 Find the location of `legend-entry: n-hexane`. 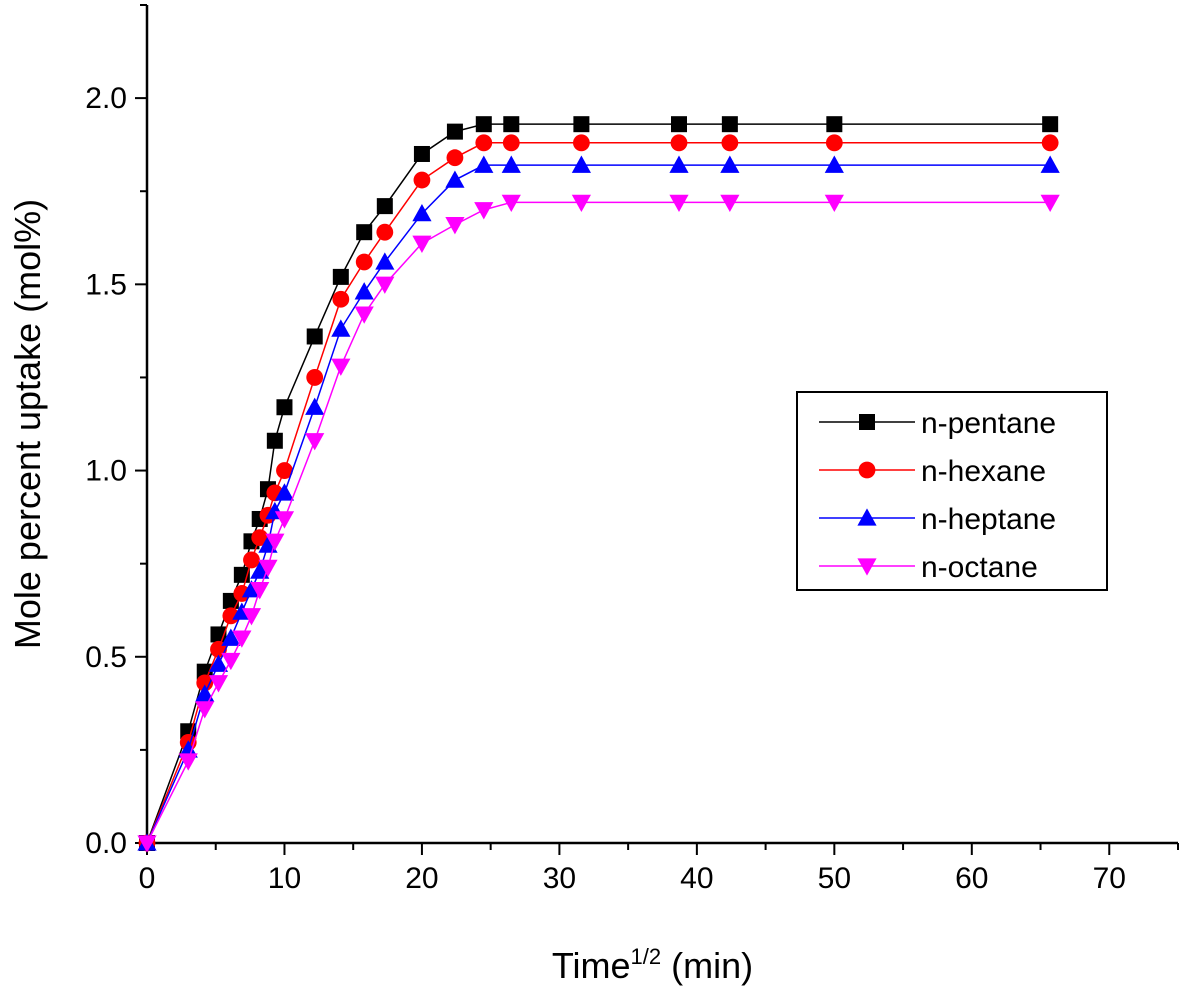

legend-entry: n-hexane is located at coordinates (932, 471).